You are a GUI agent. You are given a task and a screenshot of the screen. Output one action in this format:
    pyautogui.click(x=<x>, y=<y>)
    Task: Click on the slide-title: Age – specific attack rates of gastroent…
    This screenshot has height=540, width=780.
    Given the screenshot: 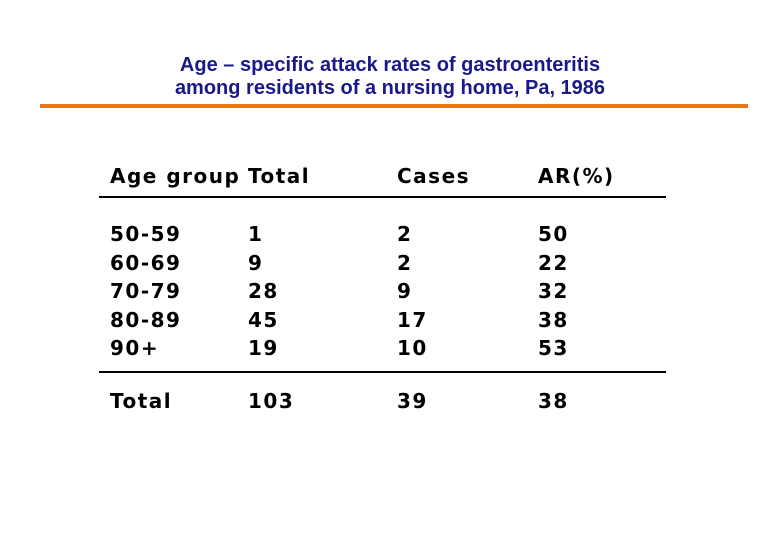 What is the action you would take?
    pyautogui.click(x=390, y=77)
    